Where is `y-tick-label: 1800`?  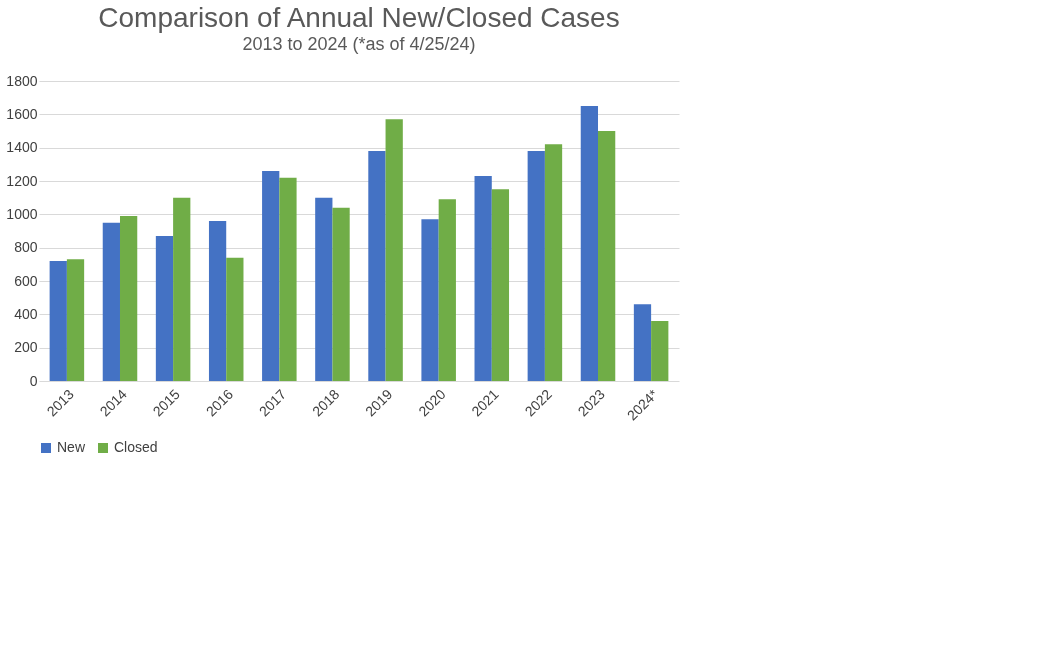 y-tick-label: 1800 is located at coordinates (22, 80).